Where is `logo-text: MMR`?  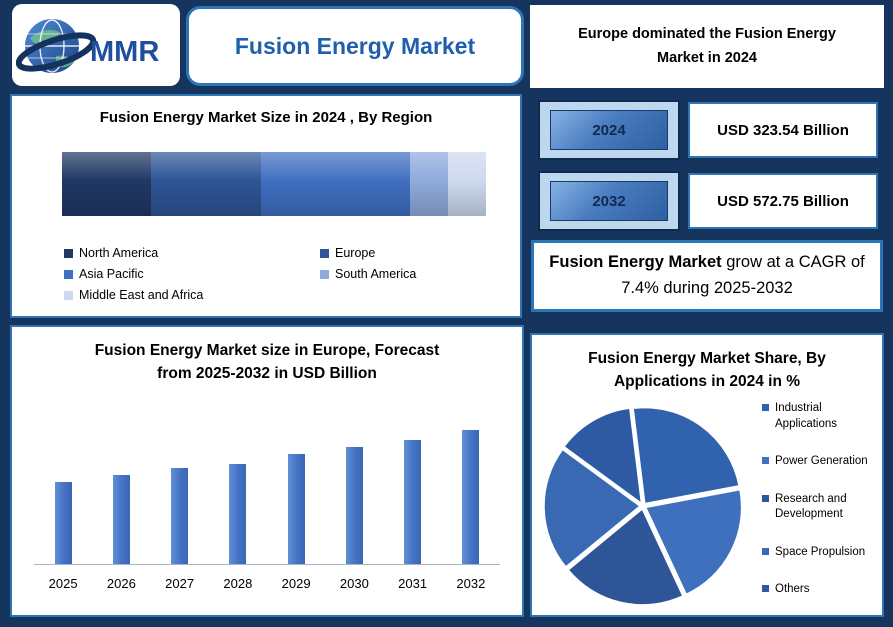
logo-text: MMR is located at coordinates (124, 52).